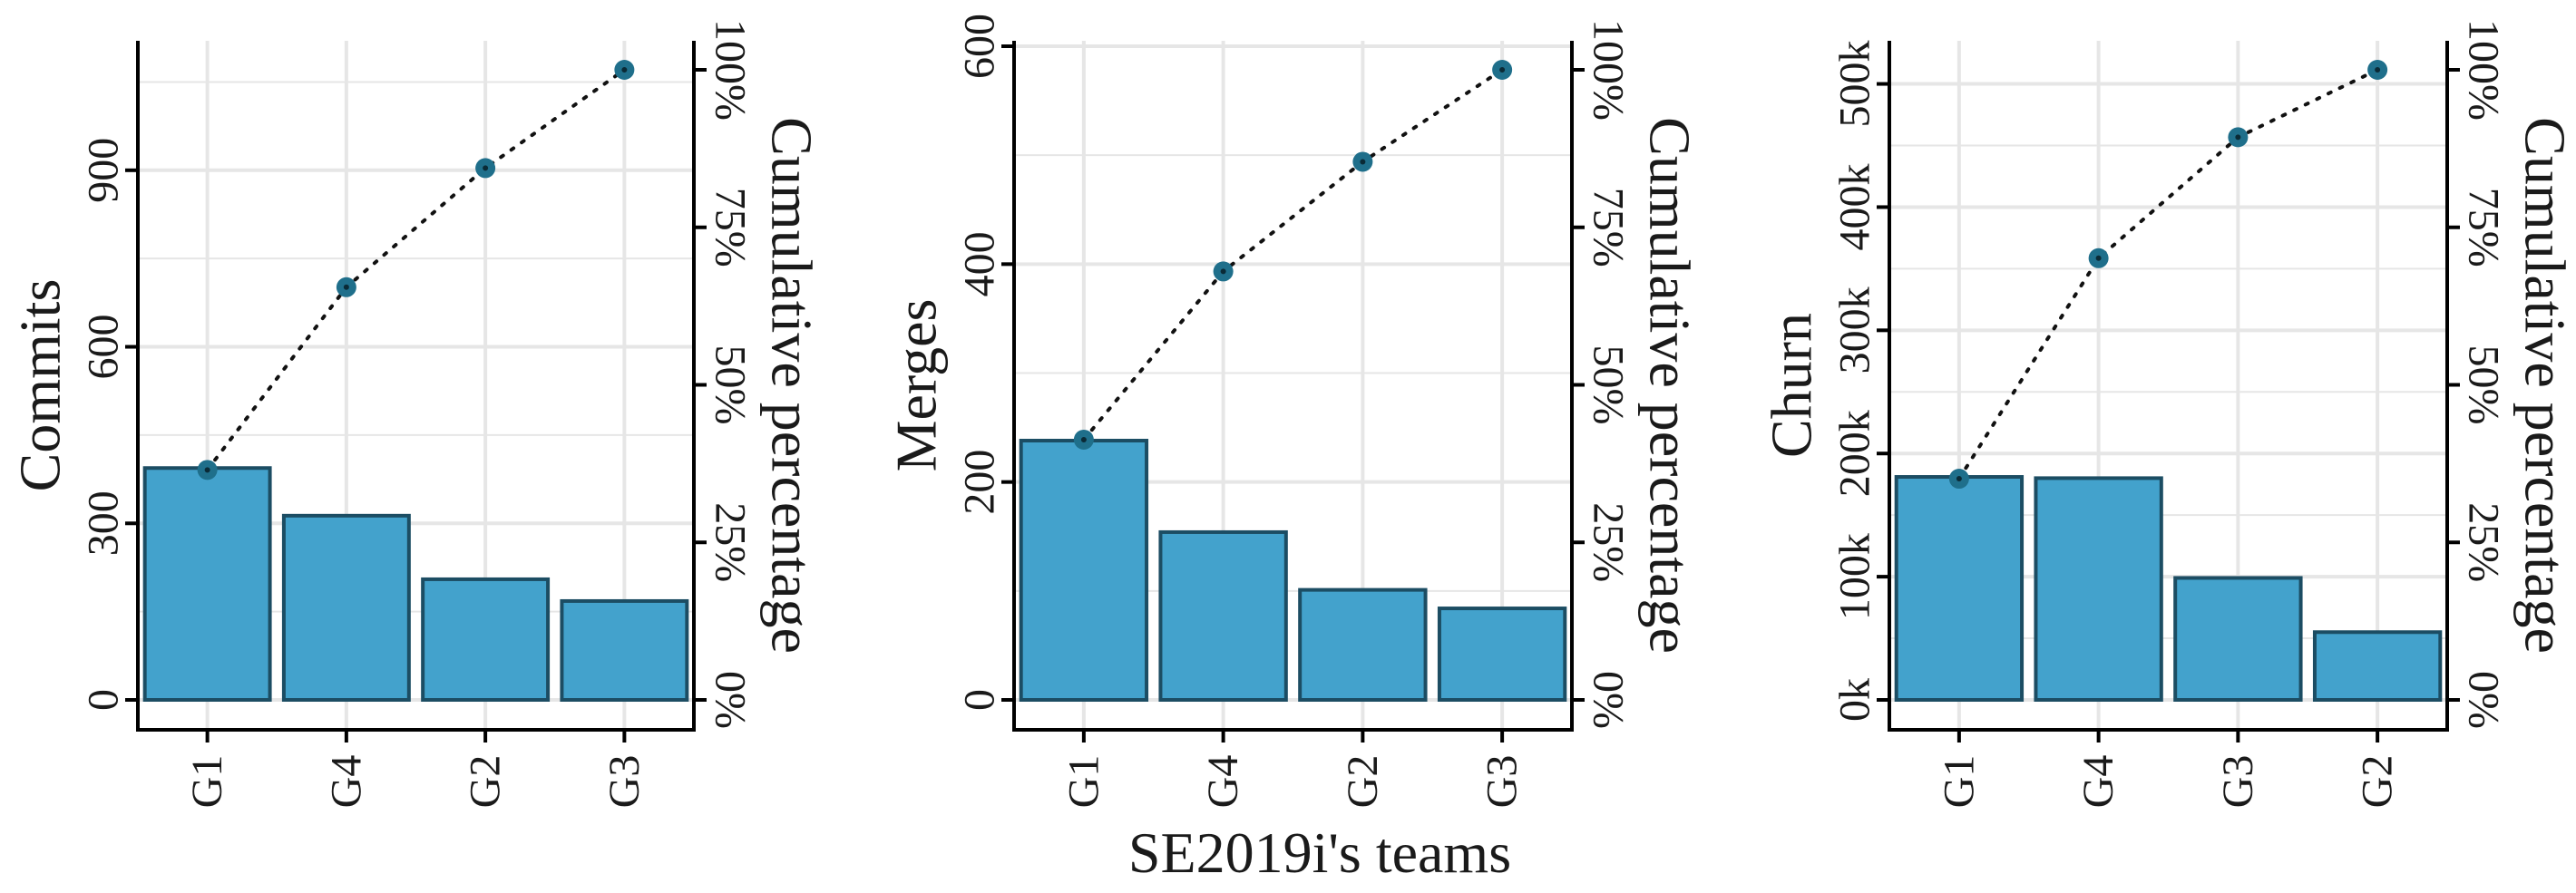  I want to click on y-tick-label: 400, so click(980, 263).